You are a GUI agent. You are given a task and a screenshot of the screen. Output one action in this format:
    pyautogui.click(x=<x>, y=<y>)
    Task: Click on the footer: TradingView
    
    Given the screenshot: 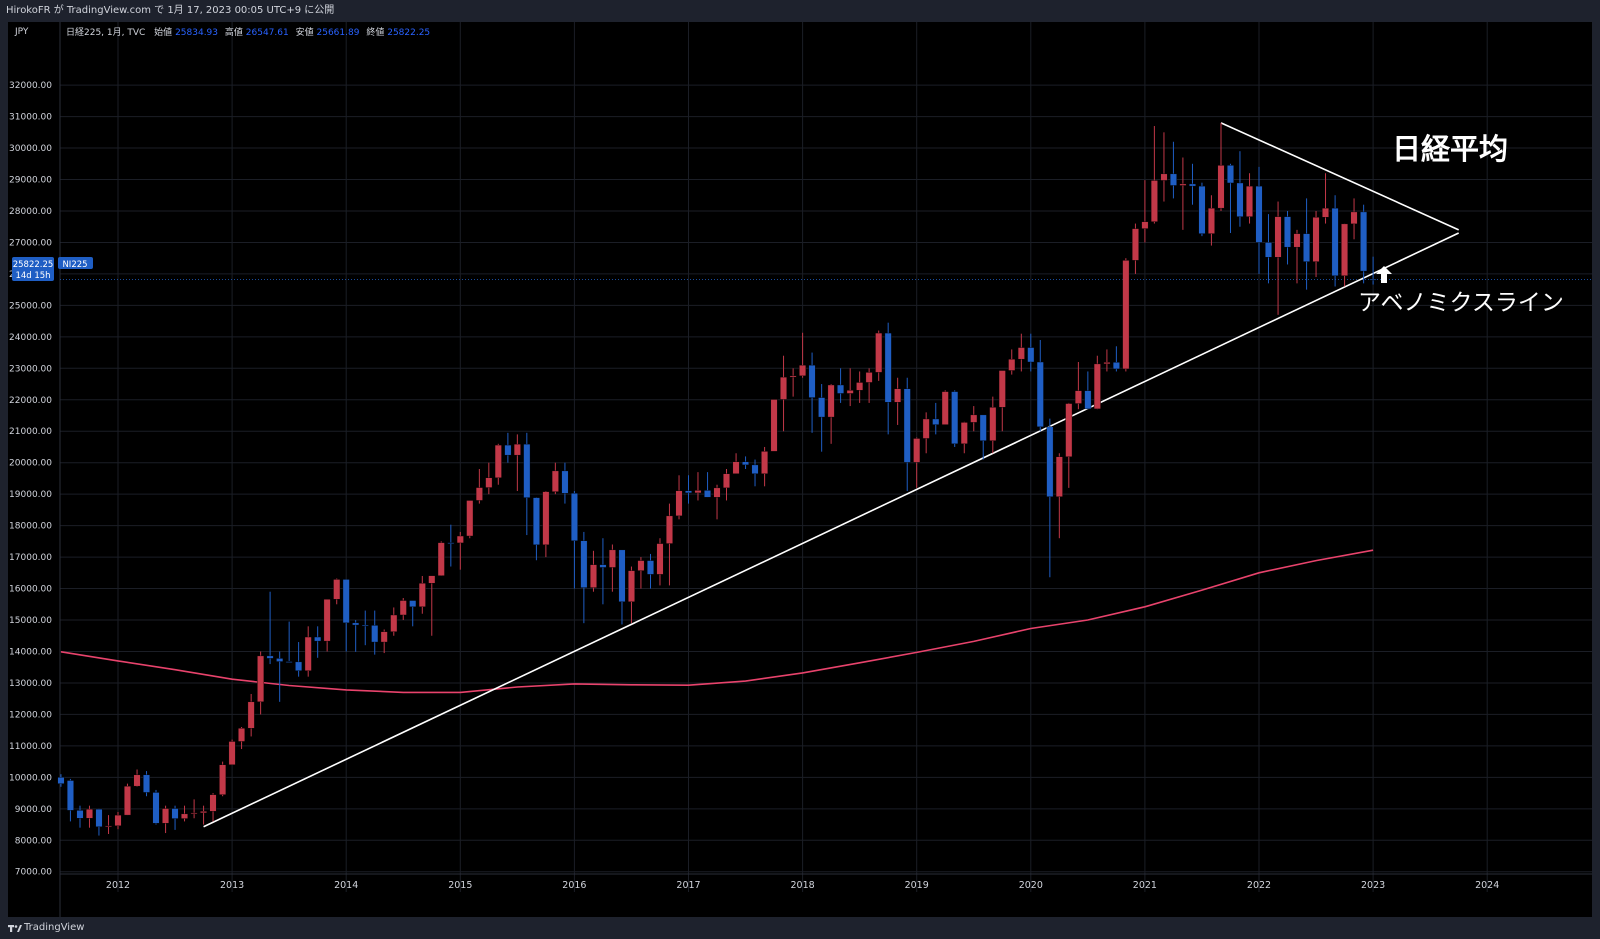 What is the action you would take?
    pyautogui.click(x=800, y=928)
    